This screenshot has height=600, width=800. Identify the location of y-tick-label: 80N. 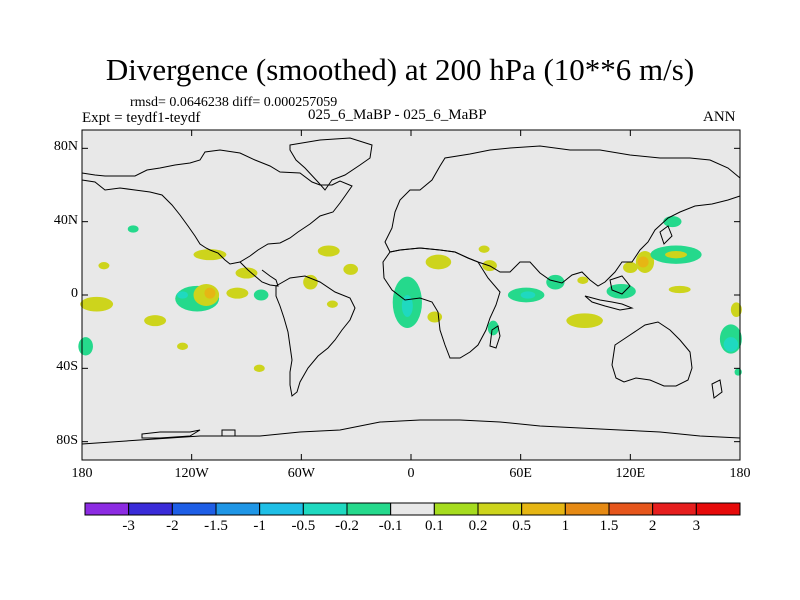
(65, 147).